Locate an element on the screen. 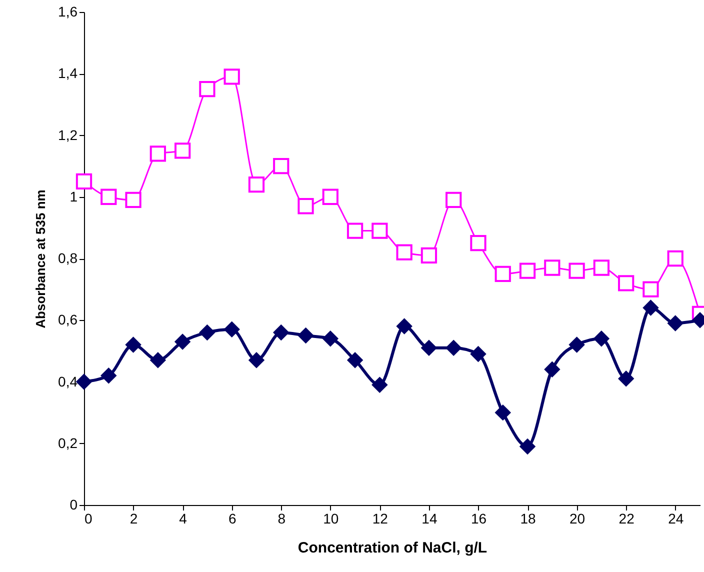 The image size is (704, 572). y-tick-label: 0,6 is located at coordinates (68, 320).